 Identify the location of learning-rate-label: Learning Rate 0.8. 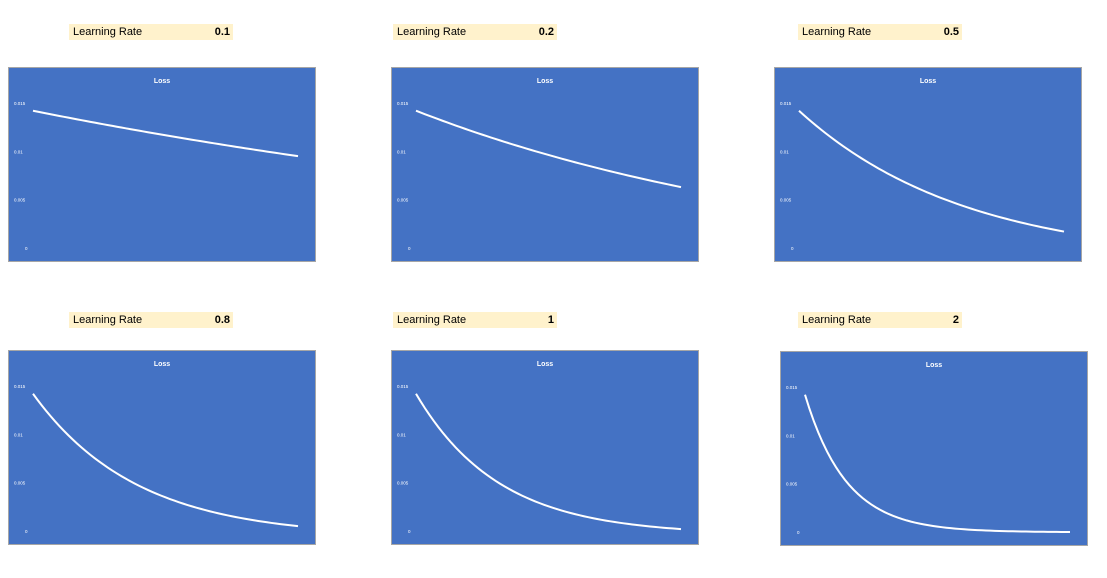
(151, 320).